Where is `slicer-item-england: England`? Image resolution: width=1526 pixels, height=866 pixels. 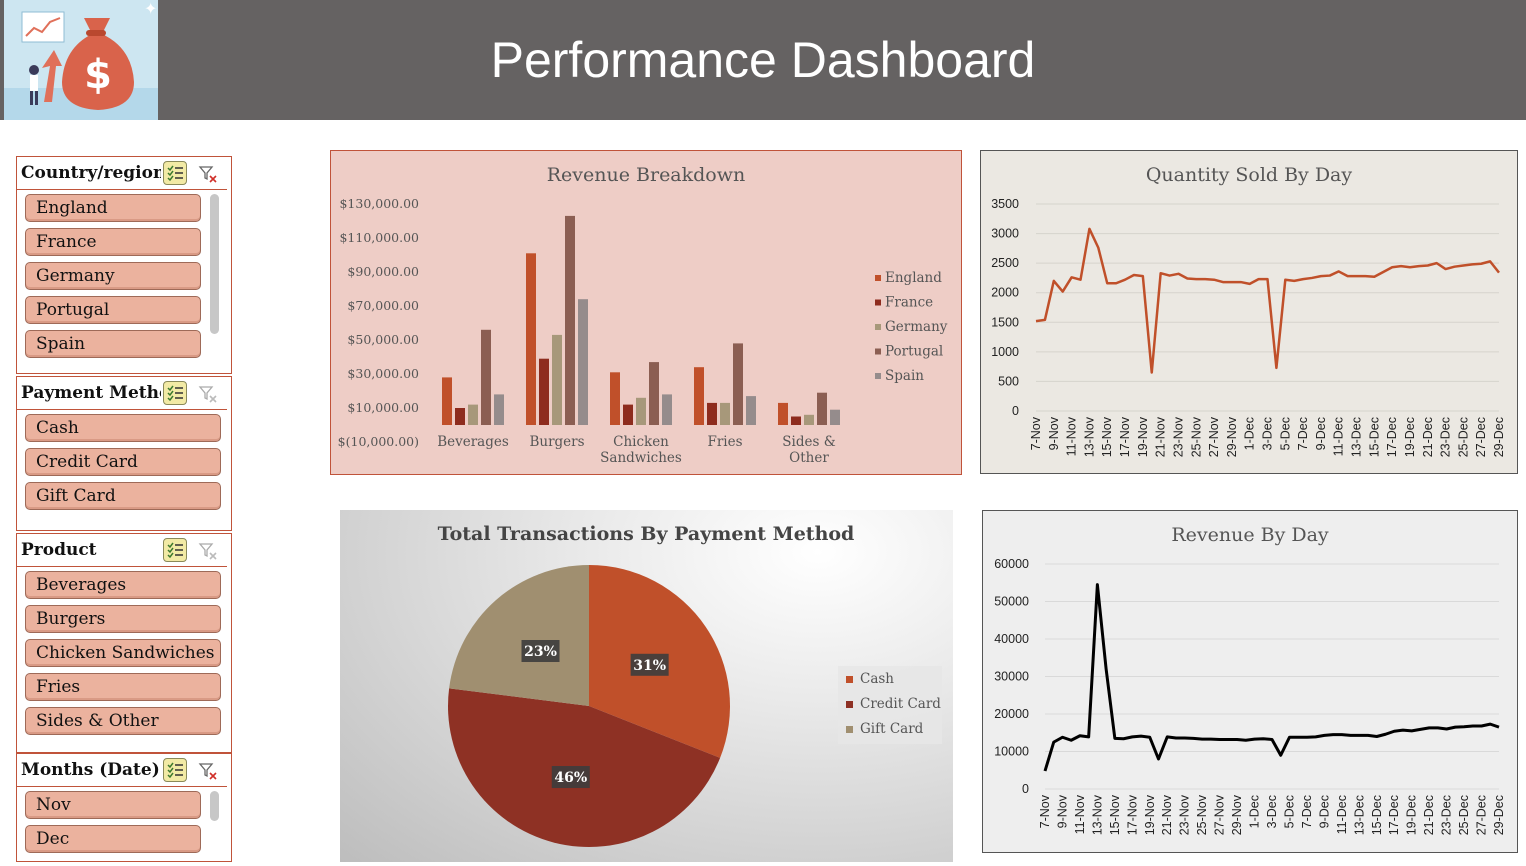 slicer-item-england: England is located at coordinates (113, 208).